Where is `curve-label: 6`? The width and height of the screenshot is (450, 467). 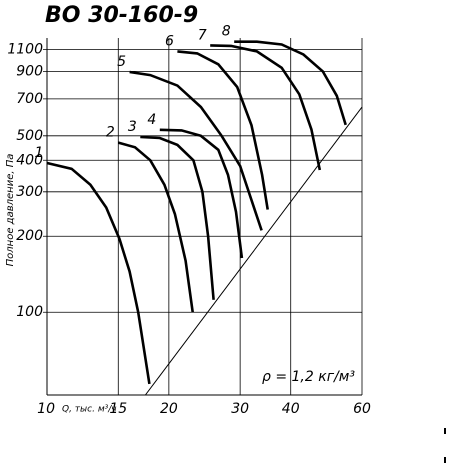 curve-label: 6 is located at coordinates (169, 41).